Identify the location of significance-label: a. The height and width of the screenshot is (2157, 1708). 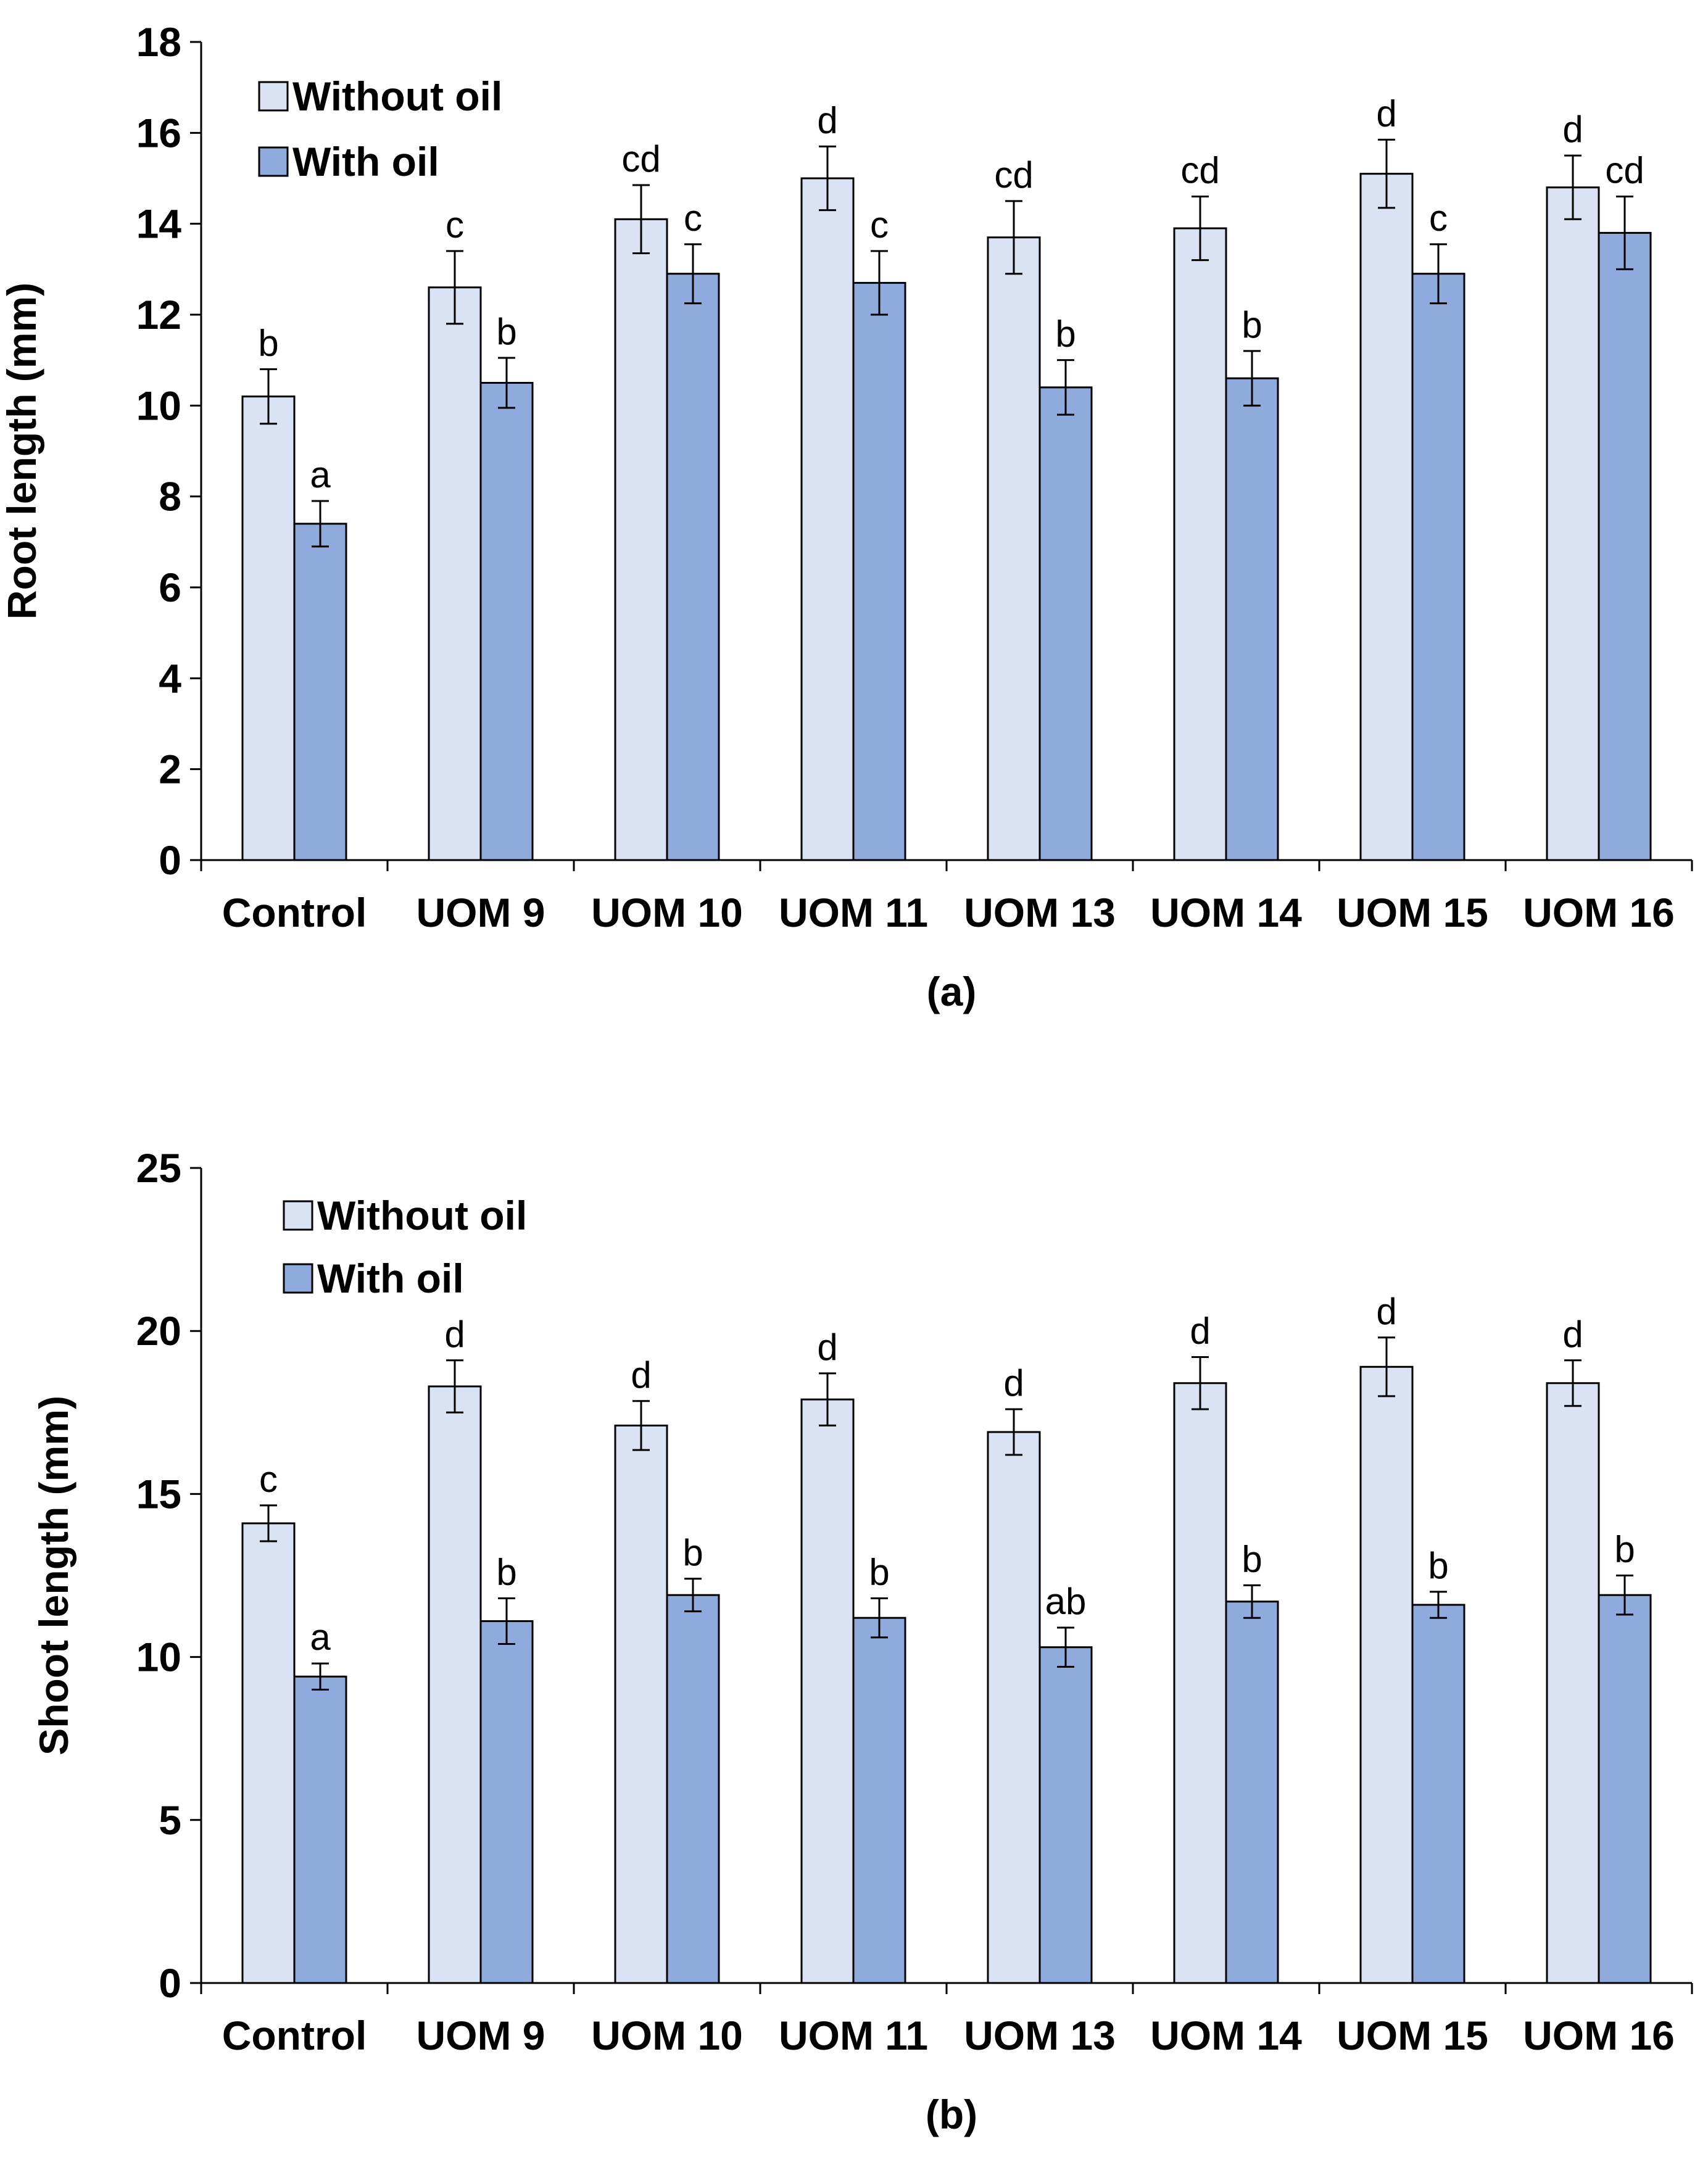
(321, 474).